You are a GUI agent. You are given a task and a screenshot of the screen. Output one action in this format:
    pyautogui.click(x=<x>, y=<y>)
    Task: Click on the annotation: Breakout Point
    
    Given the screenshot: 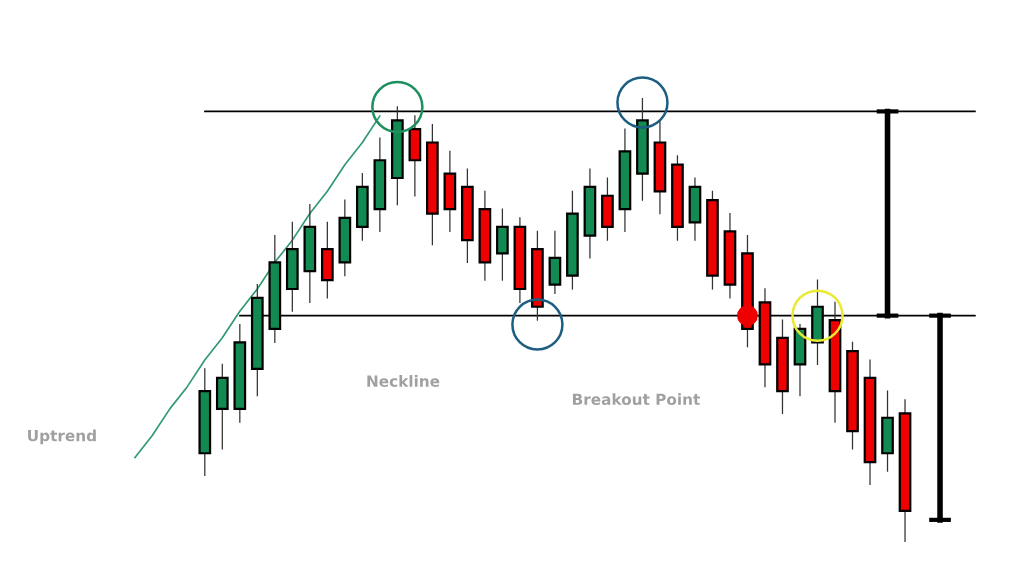 What is the action you would take?
    pyautogui.click(x=636, y=399)
    